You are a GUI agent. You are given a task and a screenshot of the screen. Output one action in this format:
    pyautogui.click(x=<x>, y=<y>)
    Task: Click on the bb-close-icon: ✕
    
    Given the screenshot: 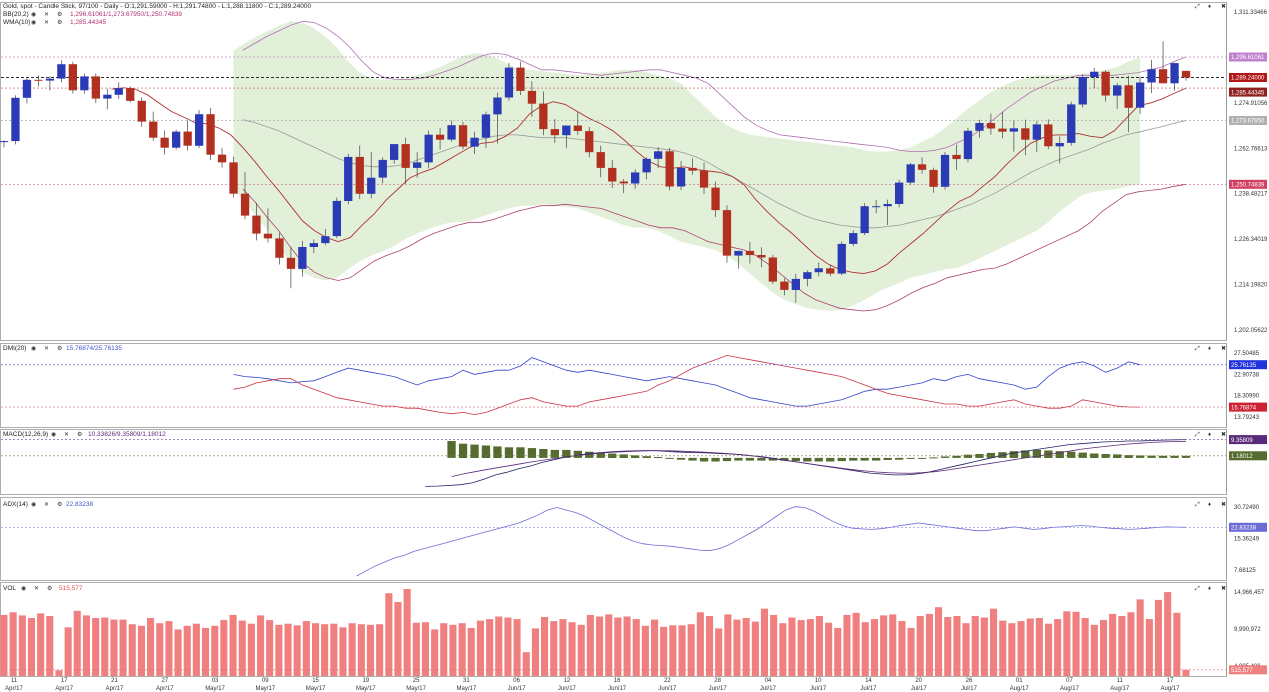 What is the action you would take?
    pyautogui.click(x=46, y=15)
    